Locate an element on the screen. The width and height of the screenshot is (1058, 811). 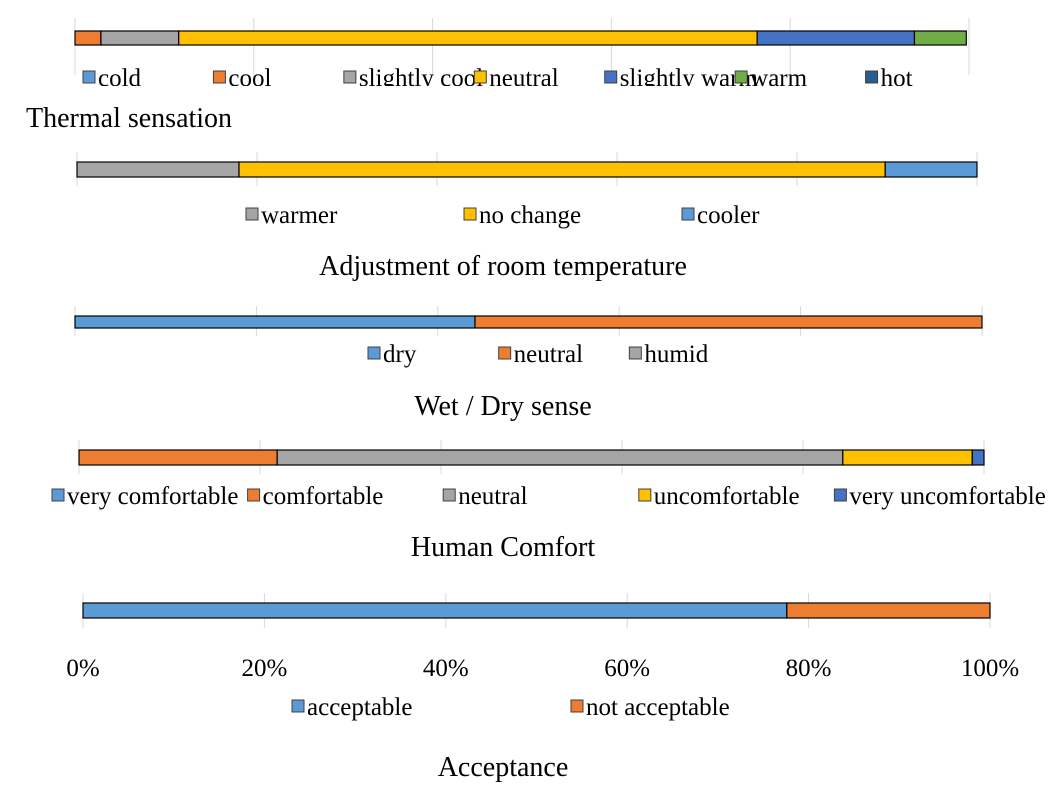
legend-label: hot is located at coordinates (897, 78).